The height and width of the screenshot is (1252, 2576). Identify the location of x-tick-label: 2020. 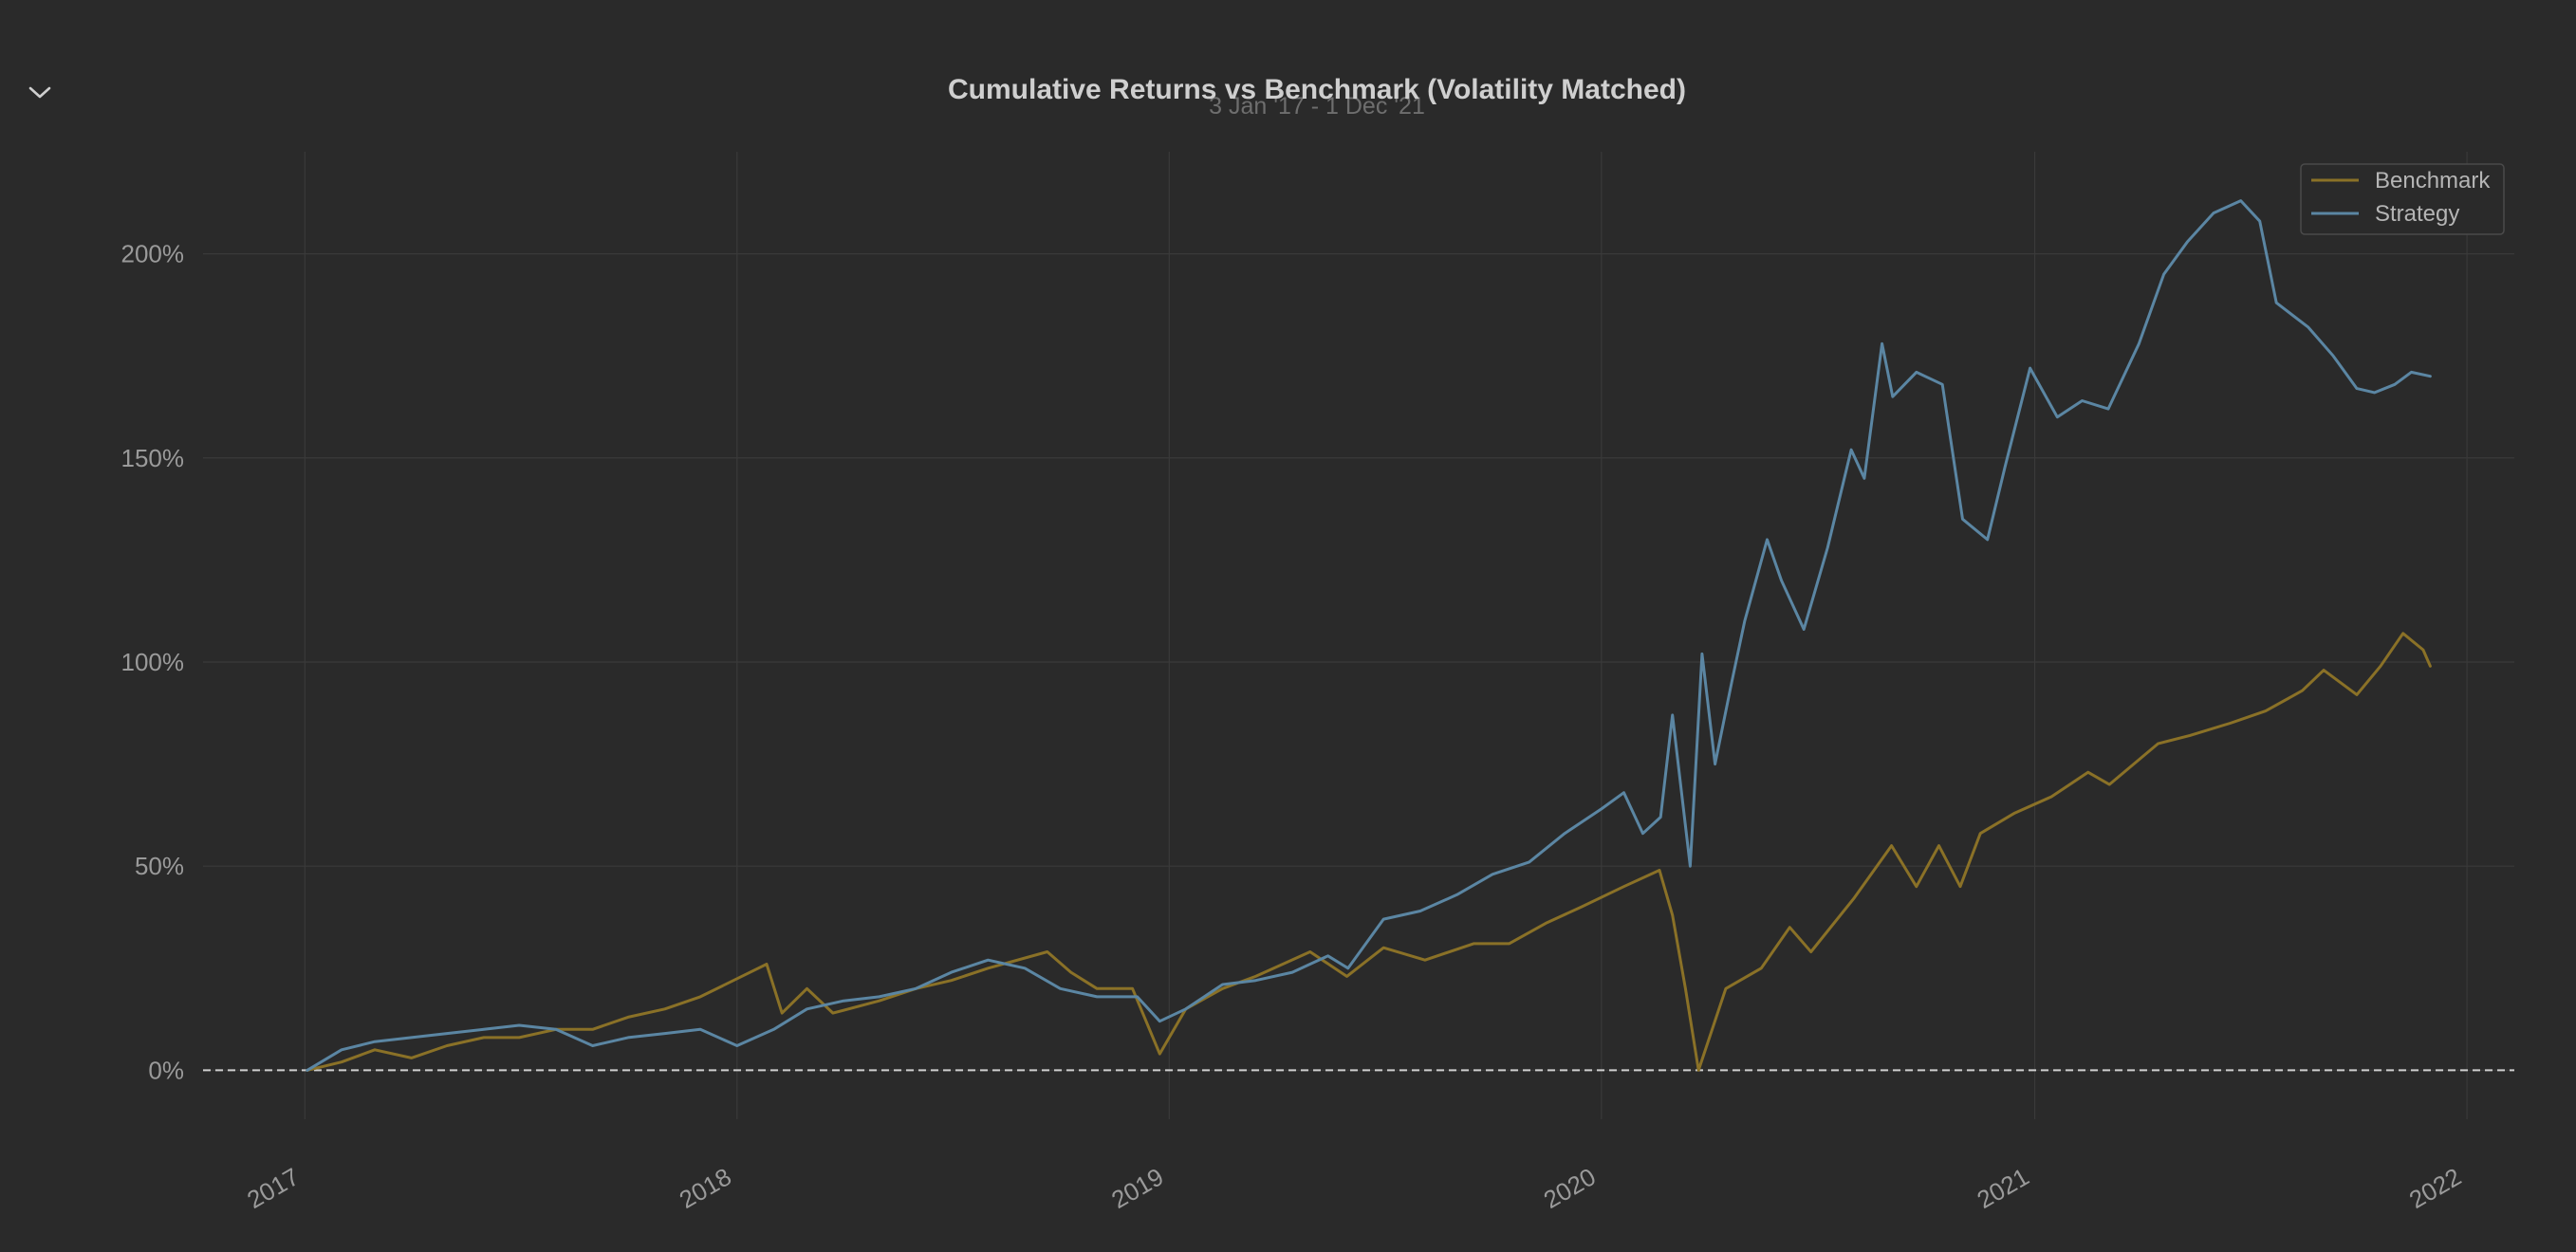
(1570, 1188).